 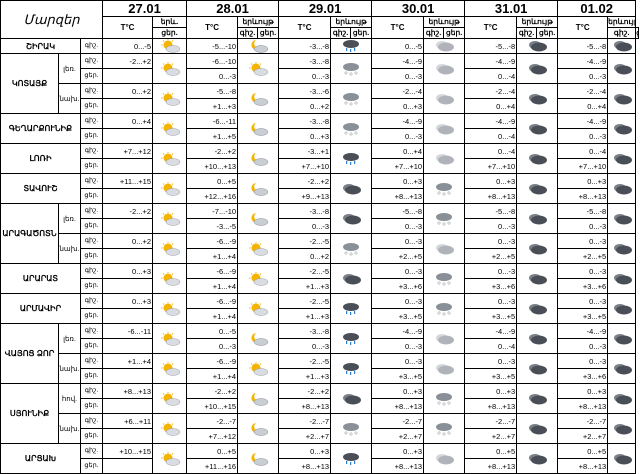 What do you see at coordinates (212, 46) in the screenshot?
I see `temperature-range: -5...-10` at bounding box center [212, 46].